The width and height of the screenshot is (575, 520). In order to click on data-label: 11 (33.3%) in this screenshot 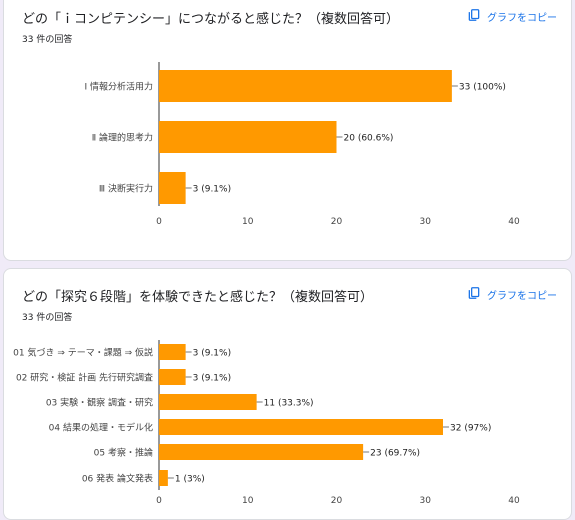, I will do `click(289, 404)`.